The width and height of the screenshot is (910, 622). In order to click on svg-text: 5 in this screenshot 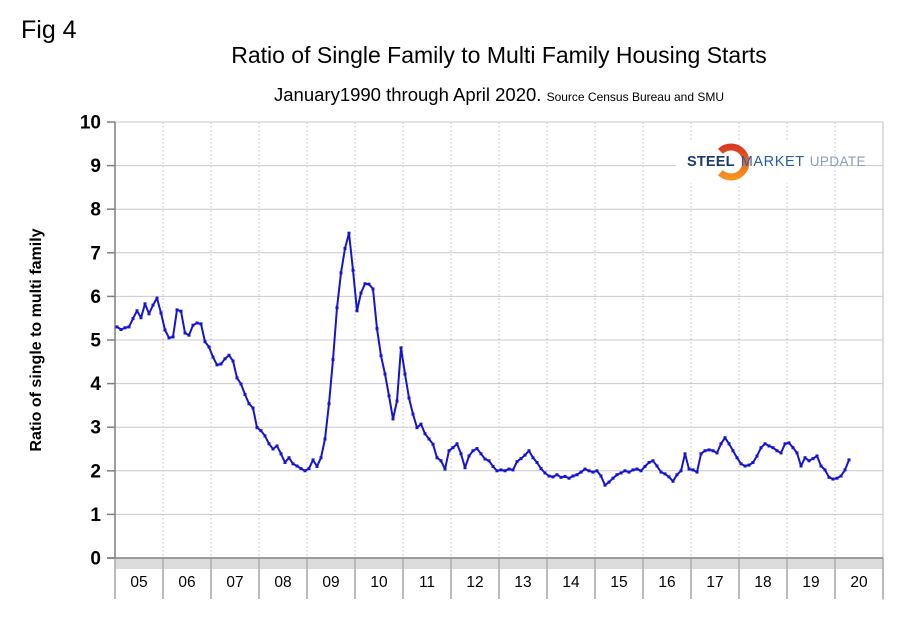, I will do `click(95, 341)`.